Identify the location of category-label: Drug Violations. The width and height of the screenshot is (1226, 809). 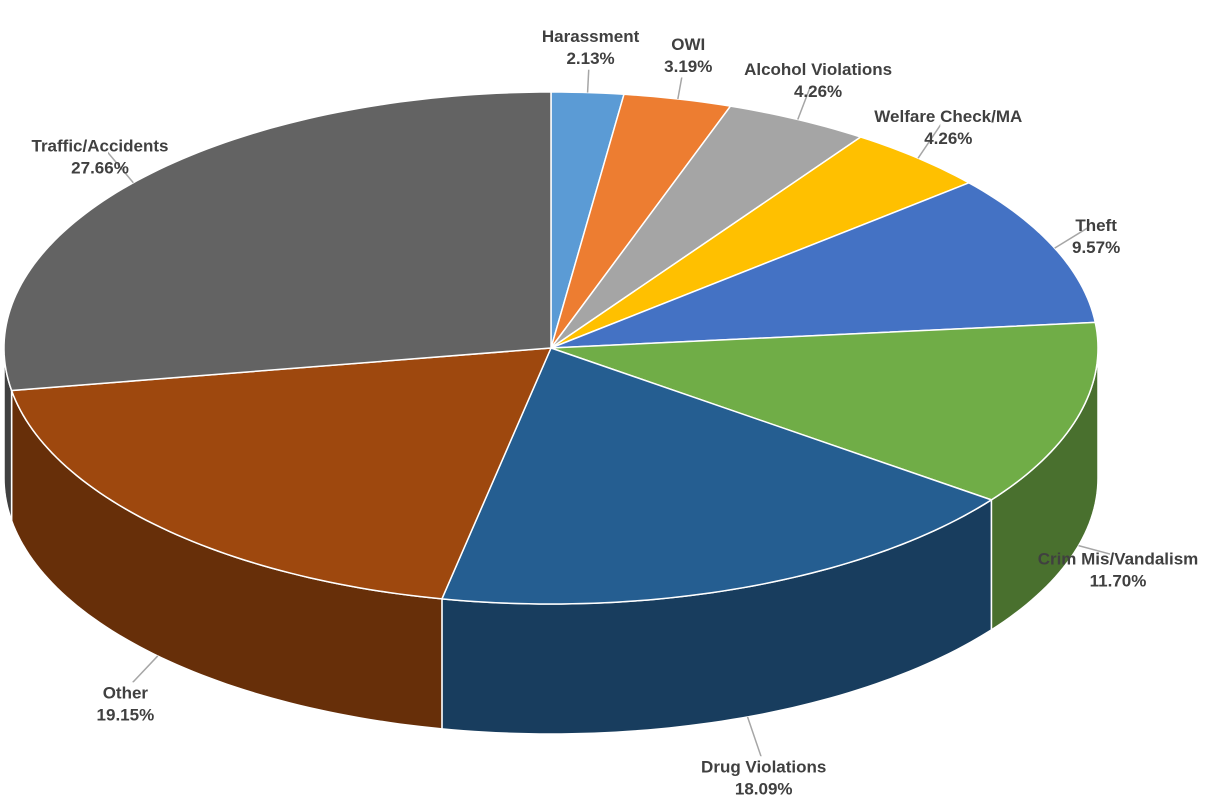
(763, 767).